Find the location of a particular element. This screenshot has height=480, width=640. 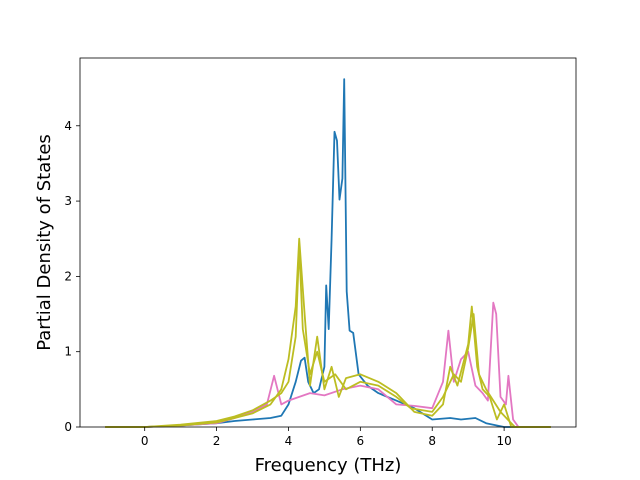

y-tick-label: 3 is located at coordinates (68, 201).